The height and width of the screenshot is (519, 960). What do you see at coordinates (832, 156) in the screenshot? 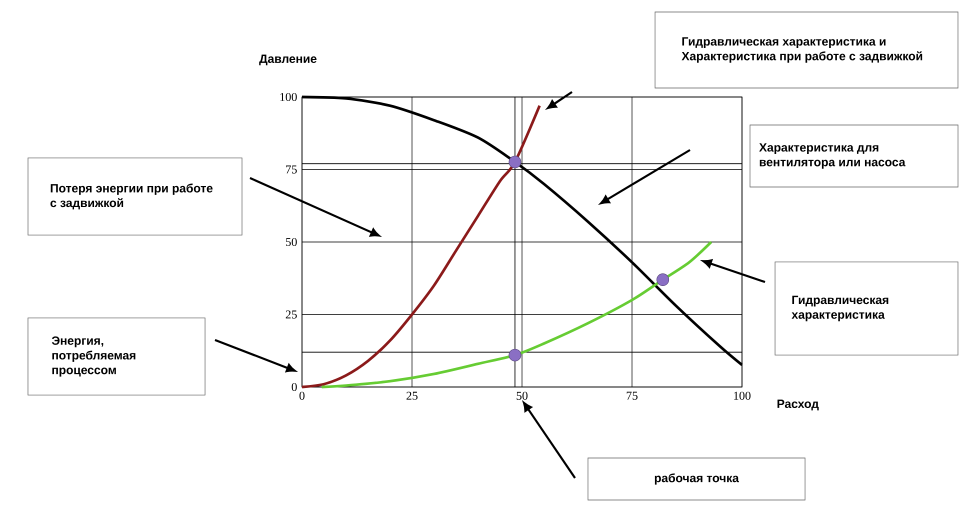
I see `text: Характеристика для вентилятора или насоса` at bounding box center [832, 156].